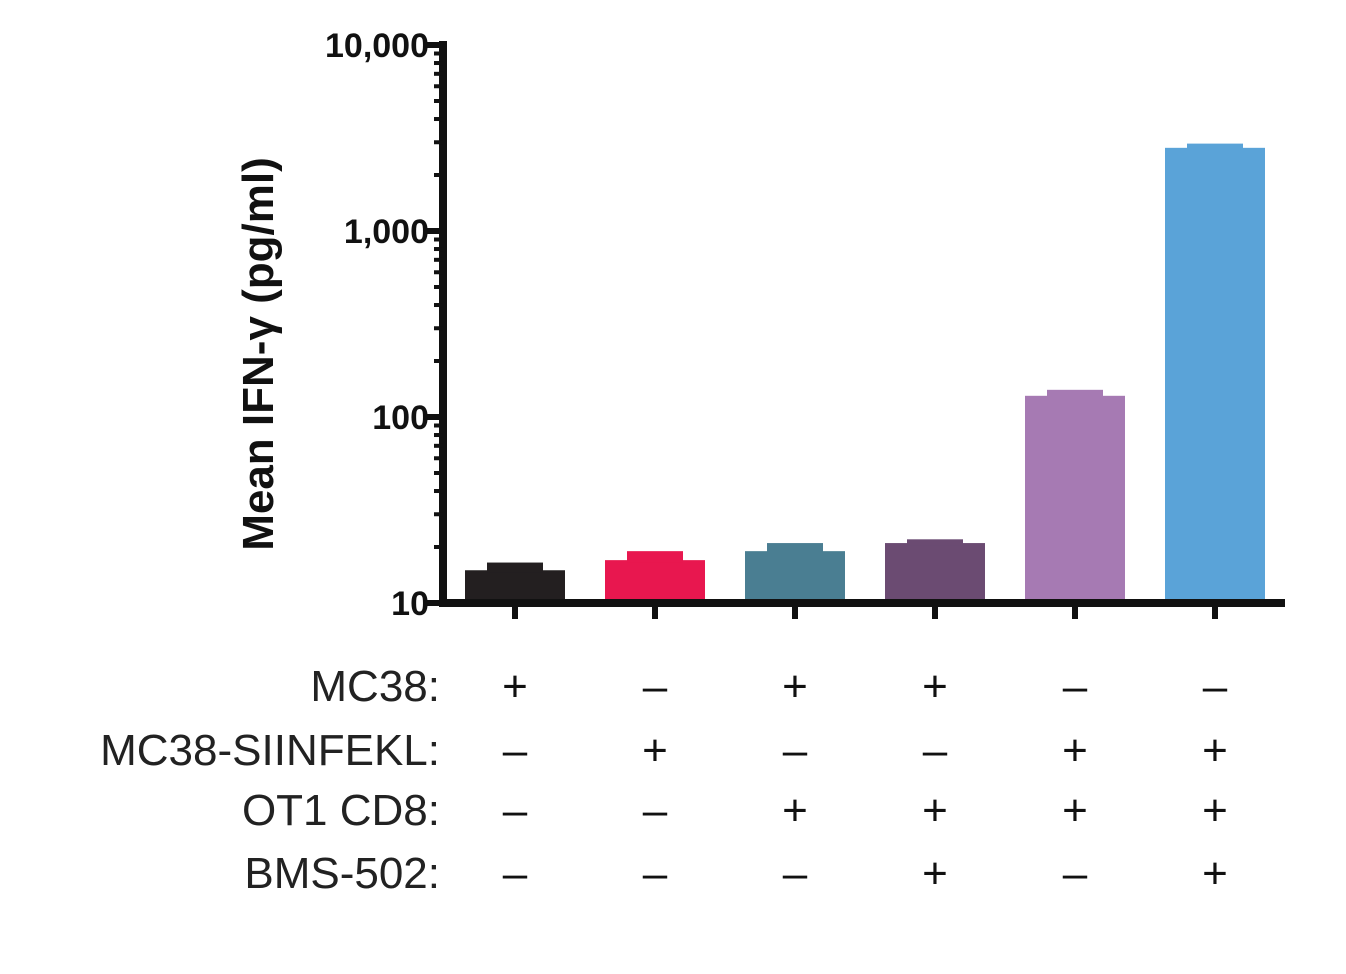 Image resolution: width=1346 pixels, height=974 pixels. I want to click on condition-label: BMS-502:, so click(342, 873).